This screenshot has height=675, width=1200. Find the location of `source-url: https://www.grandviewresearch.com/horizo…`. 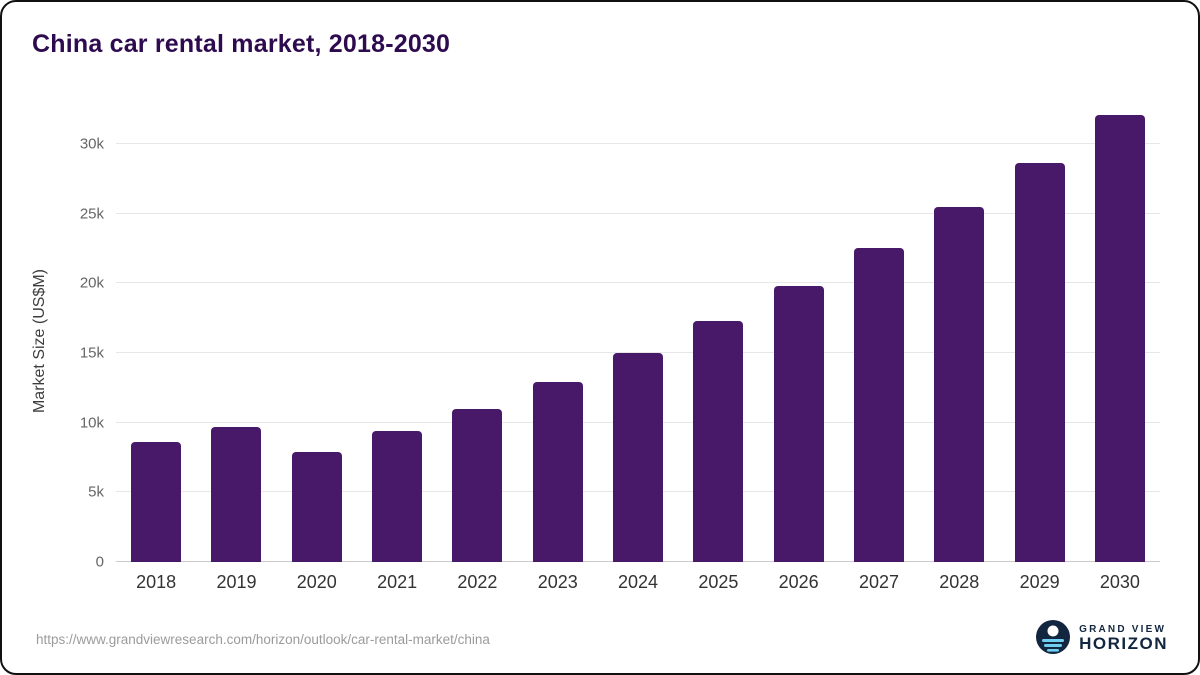

source-url: https://www.grandviewresearch.com/horizo… is located at coordinates (263, 639).